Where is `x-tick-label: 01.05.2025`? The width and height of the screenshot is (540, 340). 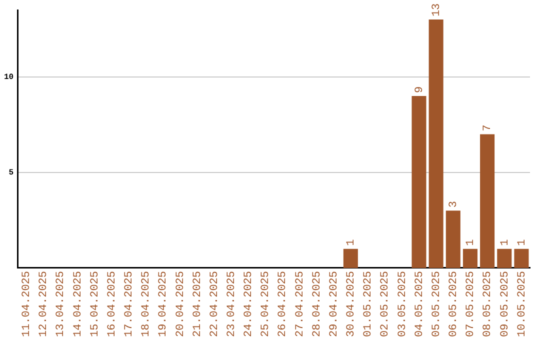 x-tick-label: 01.05.2025 is located at coordinates (368, 304).